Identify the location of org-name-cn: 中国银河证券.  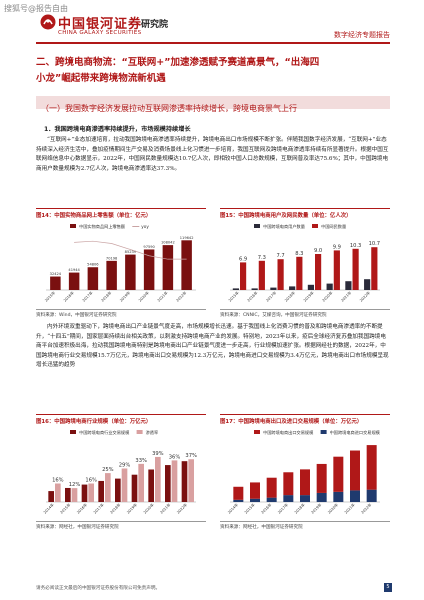
(100, 24).